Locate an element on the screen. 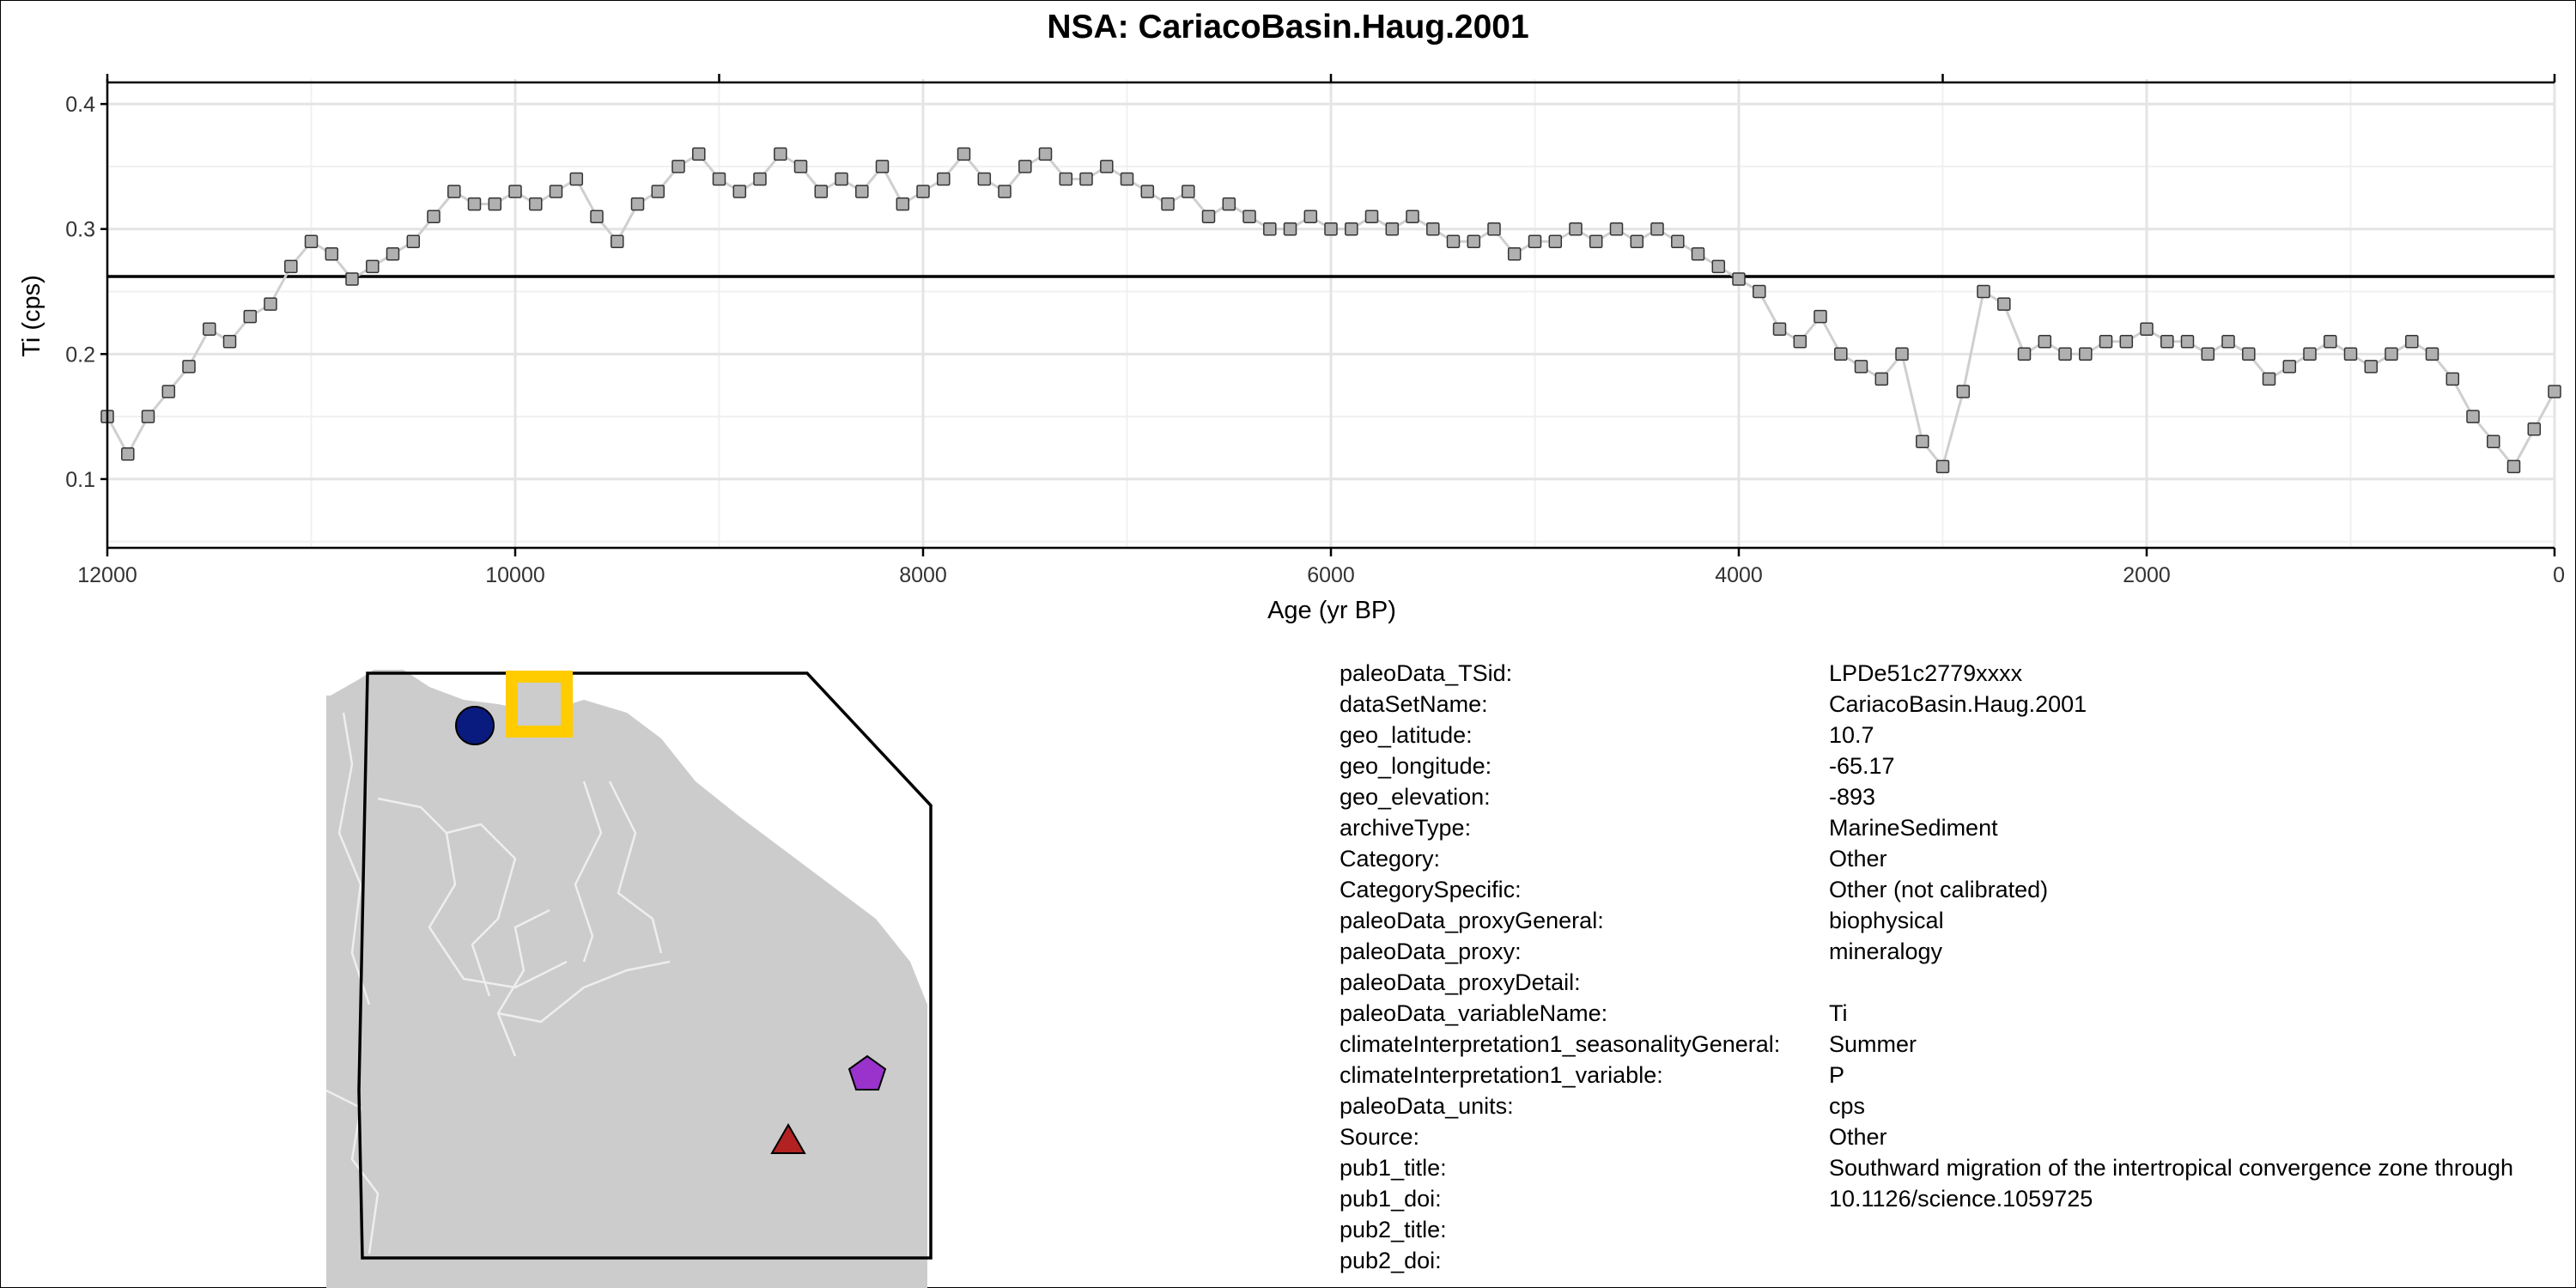 Image resolution: width=2576 pixels, height=1288 pixels. metadata-key: geo_longitude: is located at coordinates (1416, 766).